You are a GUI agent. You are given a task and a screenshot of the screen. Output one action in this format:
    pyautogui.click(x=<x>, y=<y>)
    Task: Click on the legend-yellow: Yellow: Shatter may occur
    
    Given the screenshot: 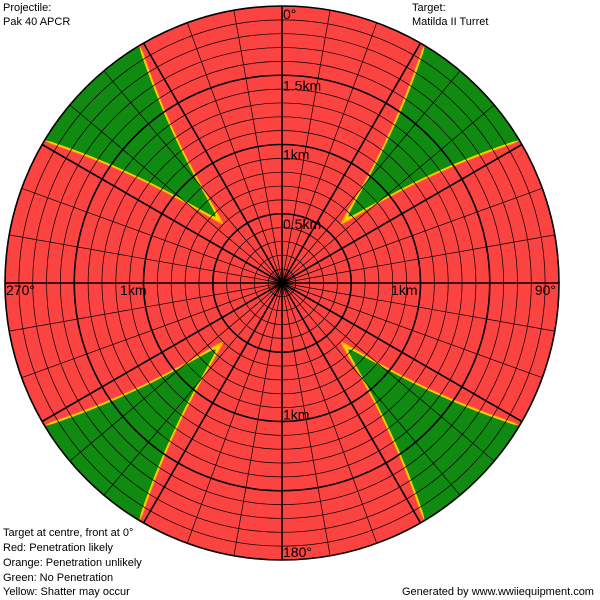 What is the action you would take?
    pyautogui.click(x=66, y=592)
    